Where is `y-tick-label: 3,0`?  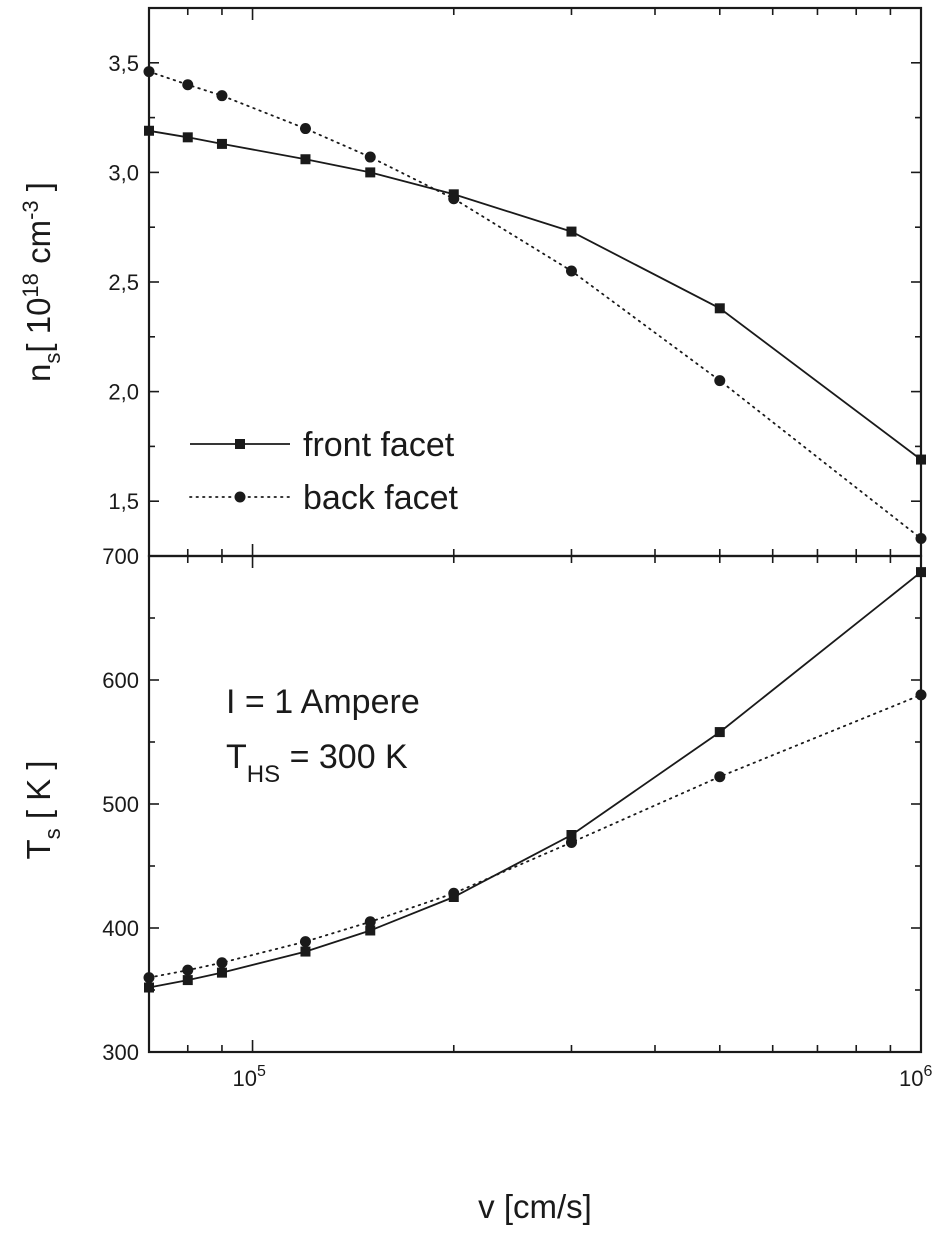
y-tick-label: 3,0 is located at coordinates (123, 172).